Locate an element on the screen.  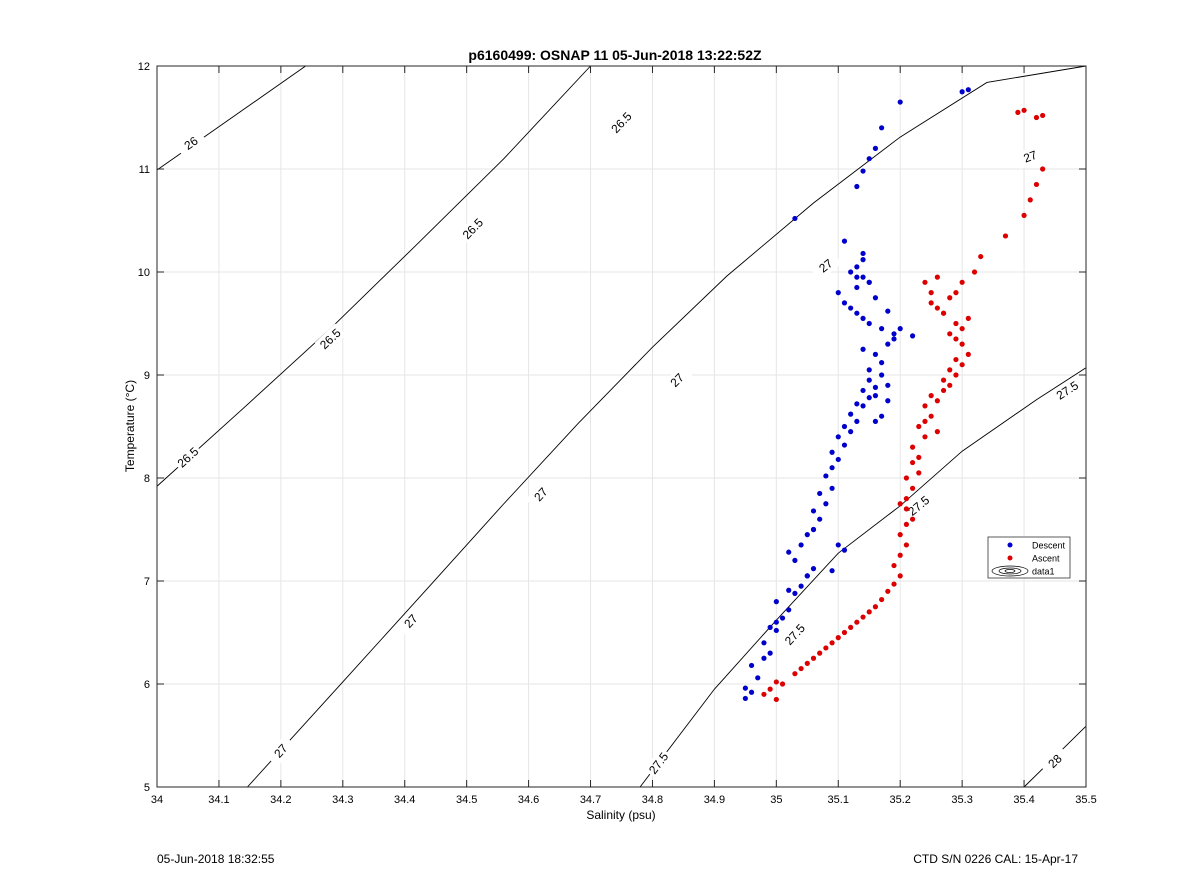
legend-contour-icon is located at coordinates (1010, 571).